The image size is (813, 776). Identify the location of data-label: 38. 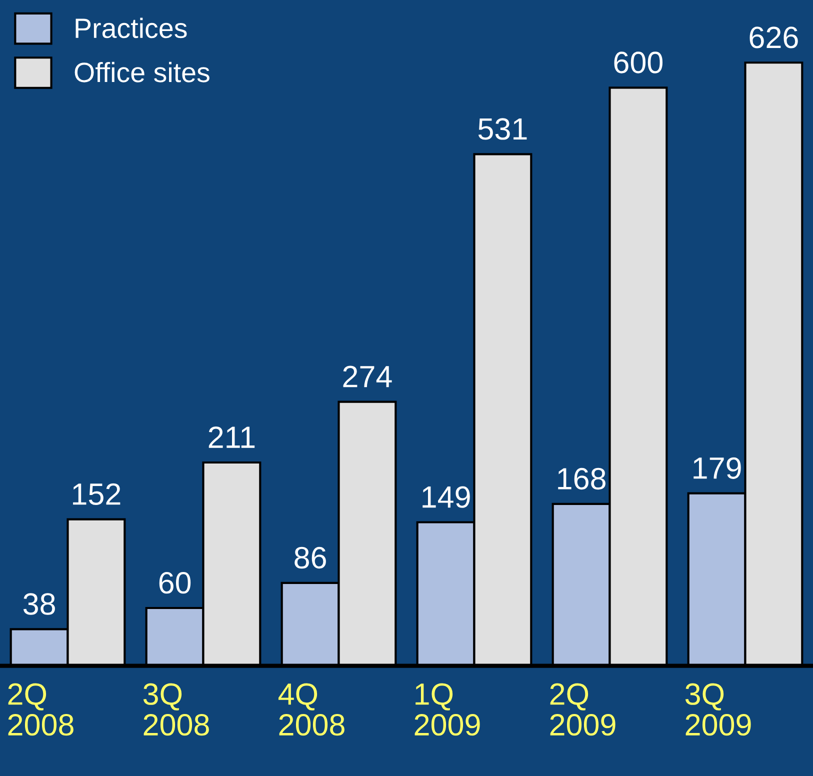
(39, 604).